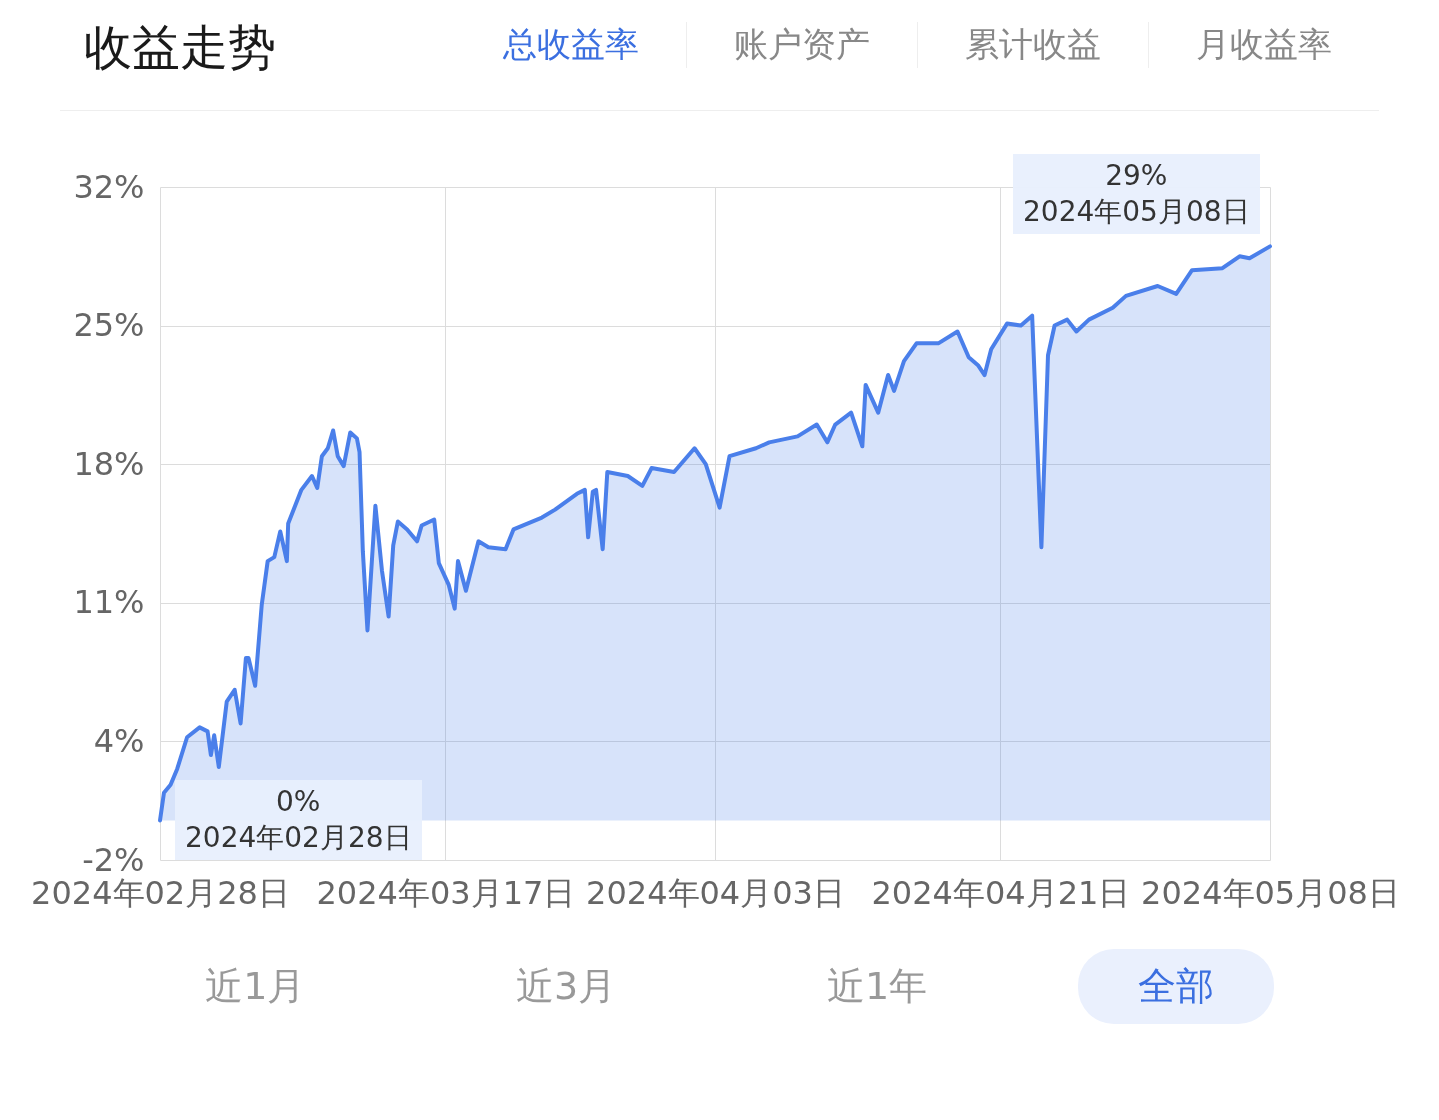 Image resolution: width=1439 pixels, height=1120 pixels. What do you see at coordinates (109, 325) in the screenshot?
I see `y-tick-label: 25%` at bounding box center [109, 325].